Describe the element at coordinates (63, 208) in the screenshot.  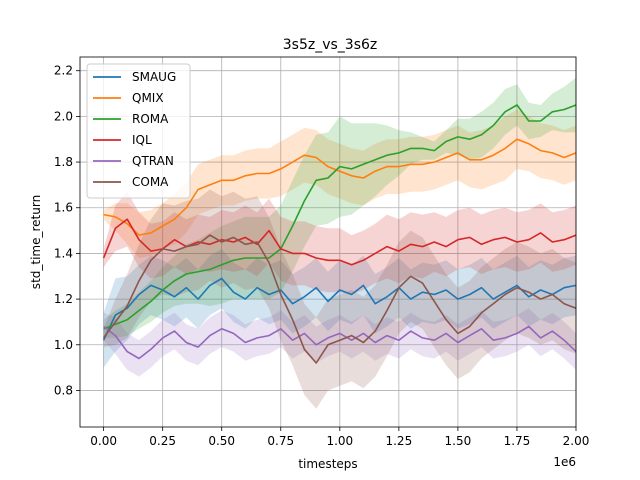
I see `y-tick-label: 1.6` at that location.